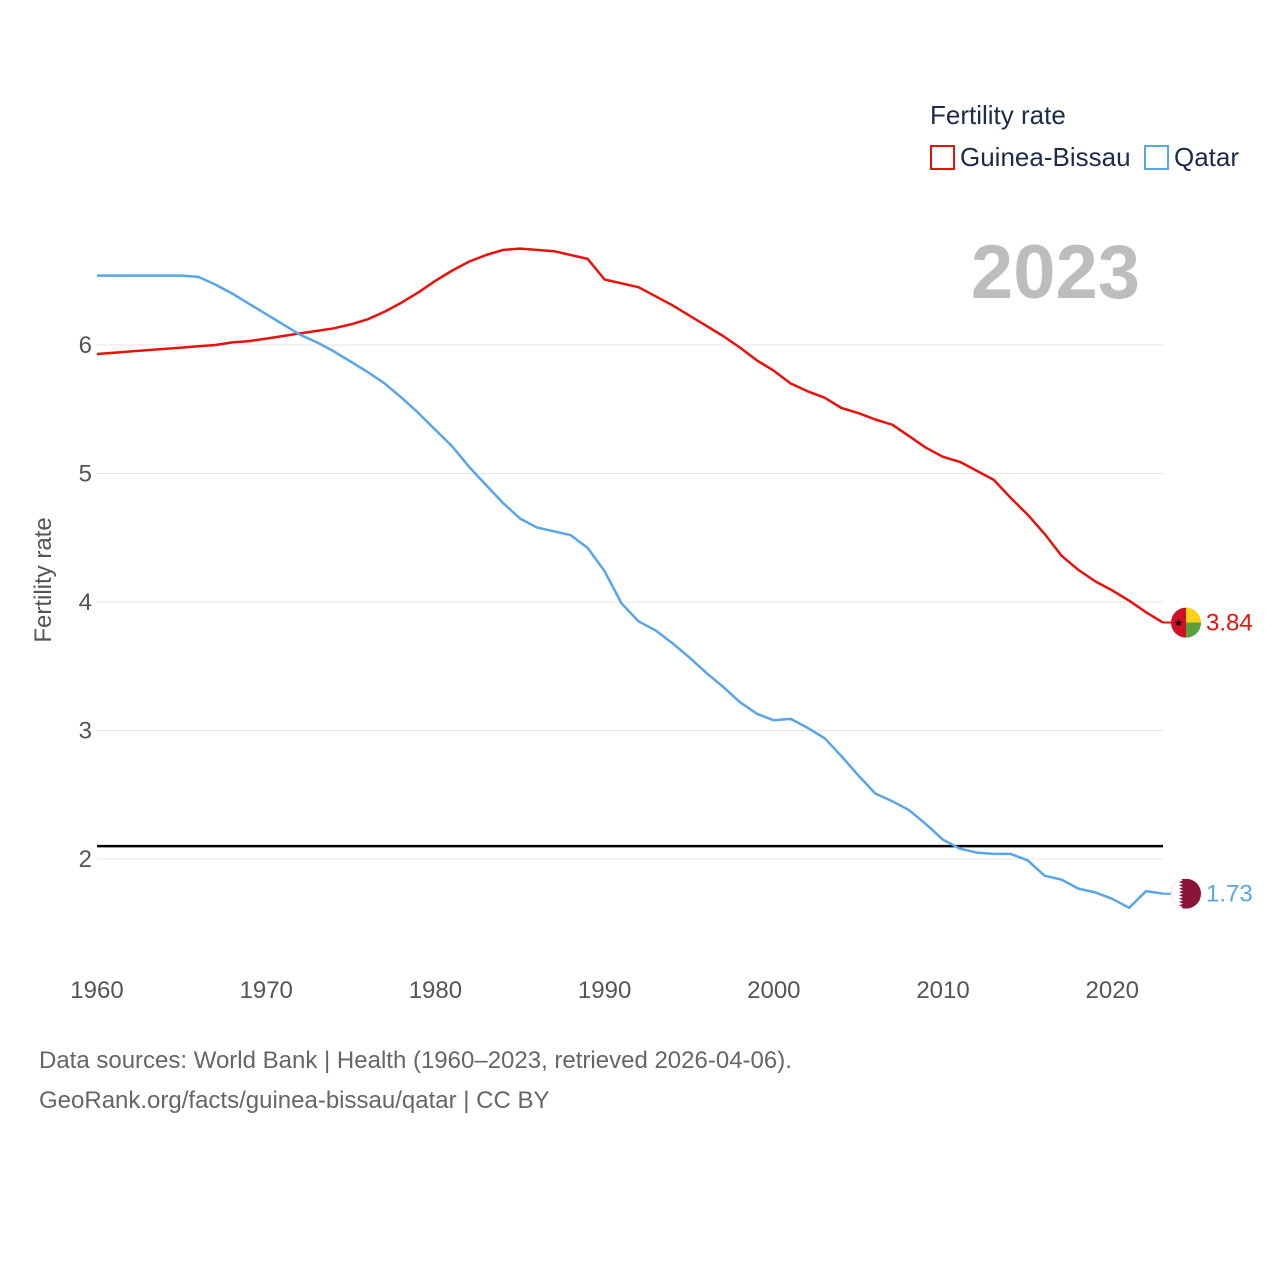 Image resolution: width=1280 pixels, height=1280 pixels. What do you see at coordinates (1084, 136) in the screenshot?
I see `legend: Fertility rate Guinea-Bissau Qatar` at bounding box center [1084, 136].